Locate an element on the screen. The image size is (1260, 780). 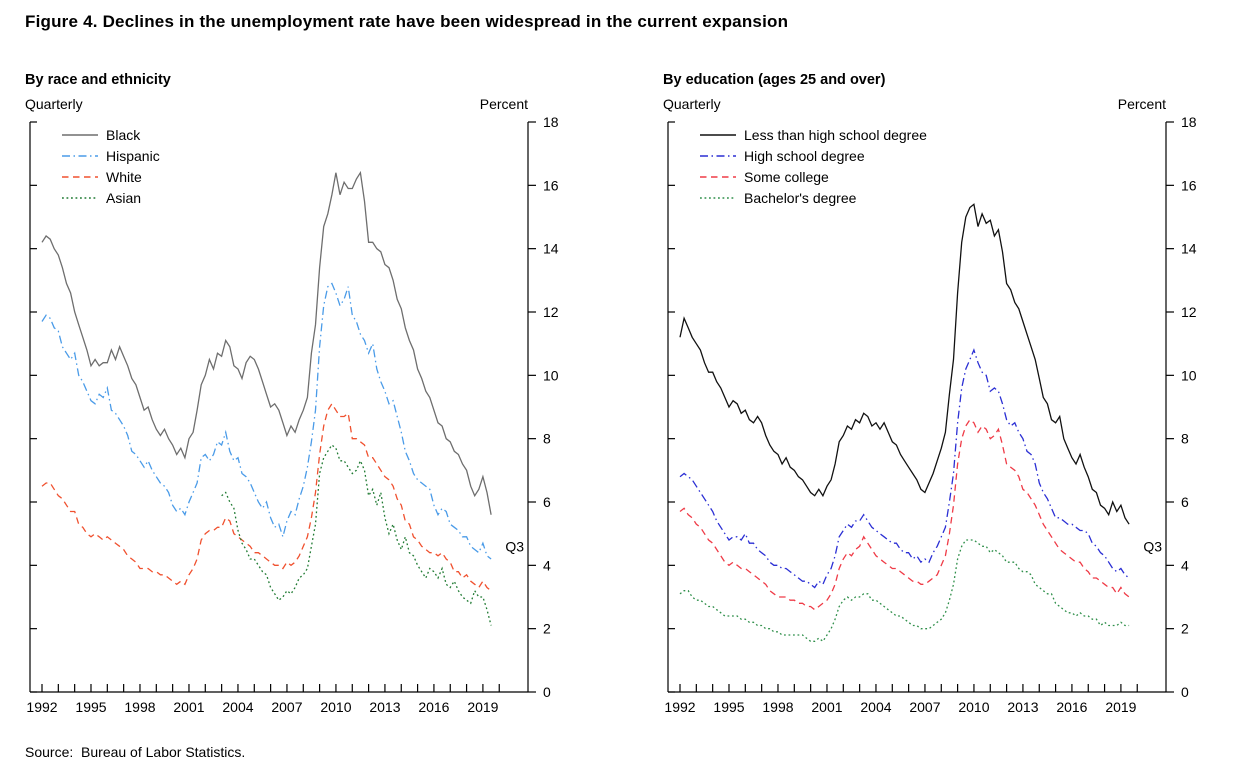
series-line-high-school-degree is located at coordinates (904, 468).